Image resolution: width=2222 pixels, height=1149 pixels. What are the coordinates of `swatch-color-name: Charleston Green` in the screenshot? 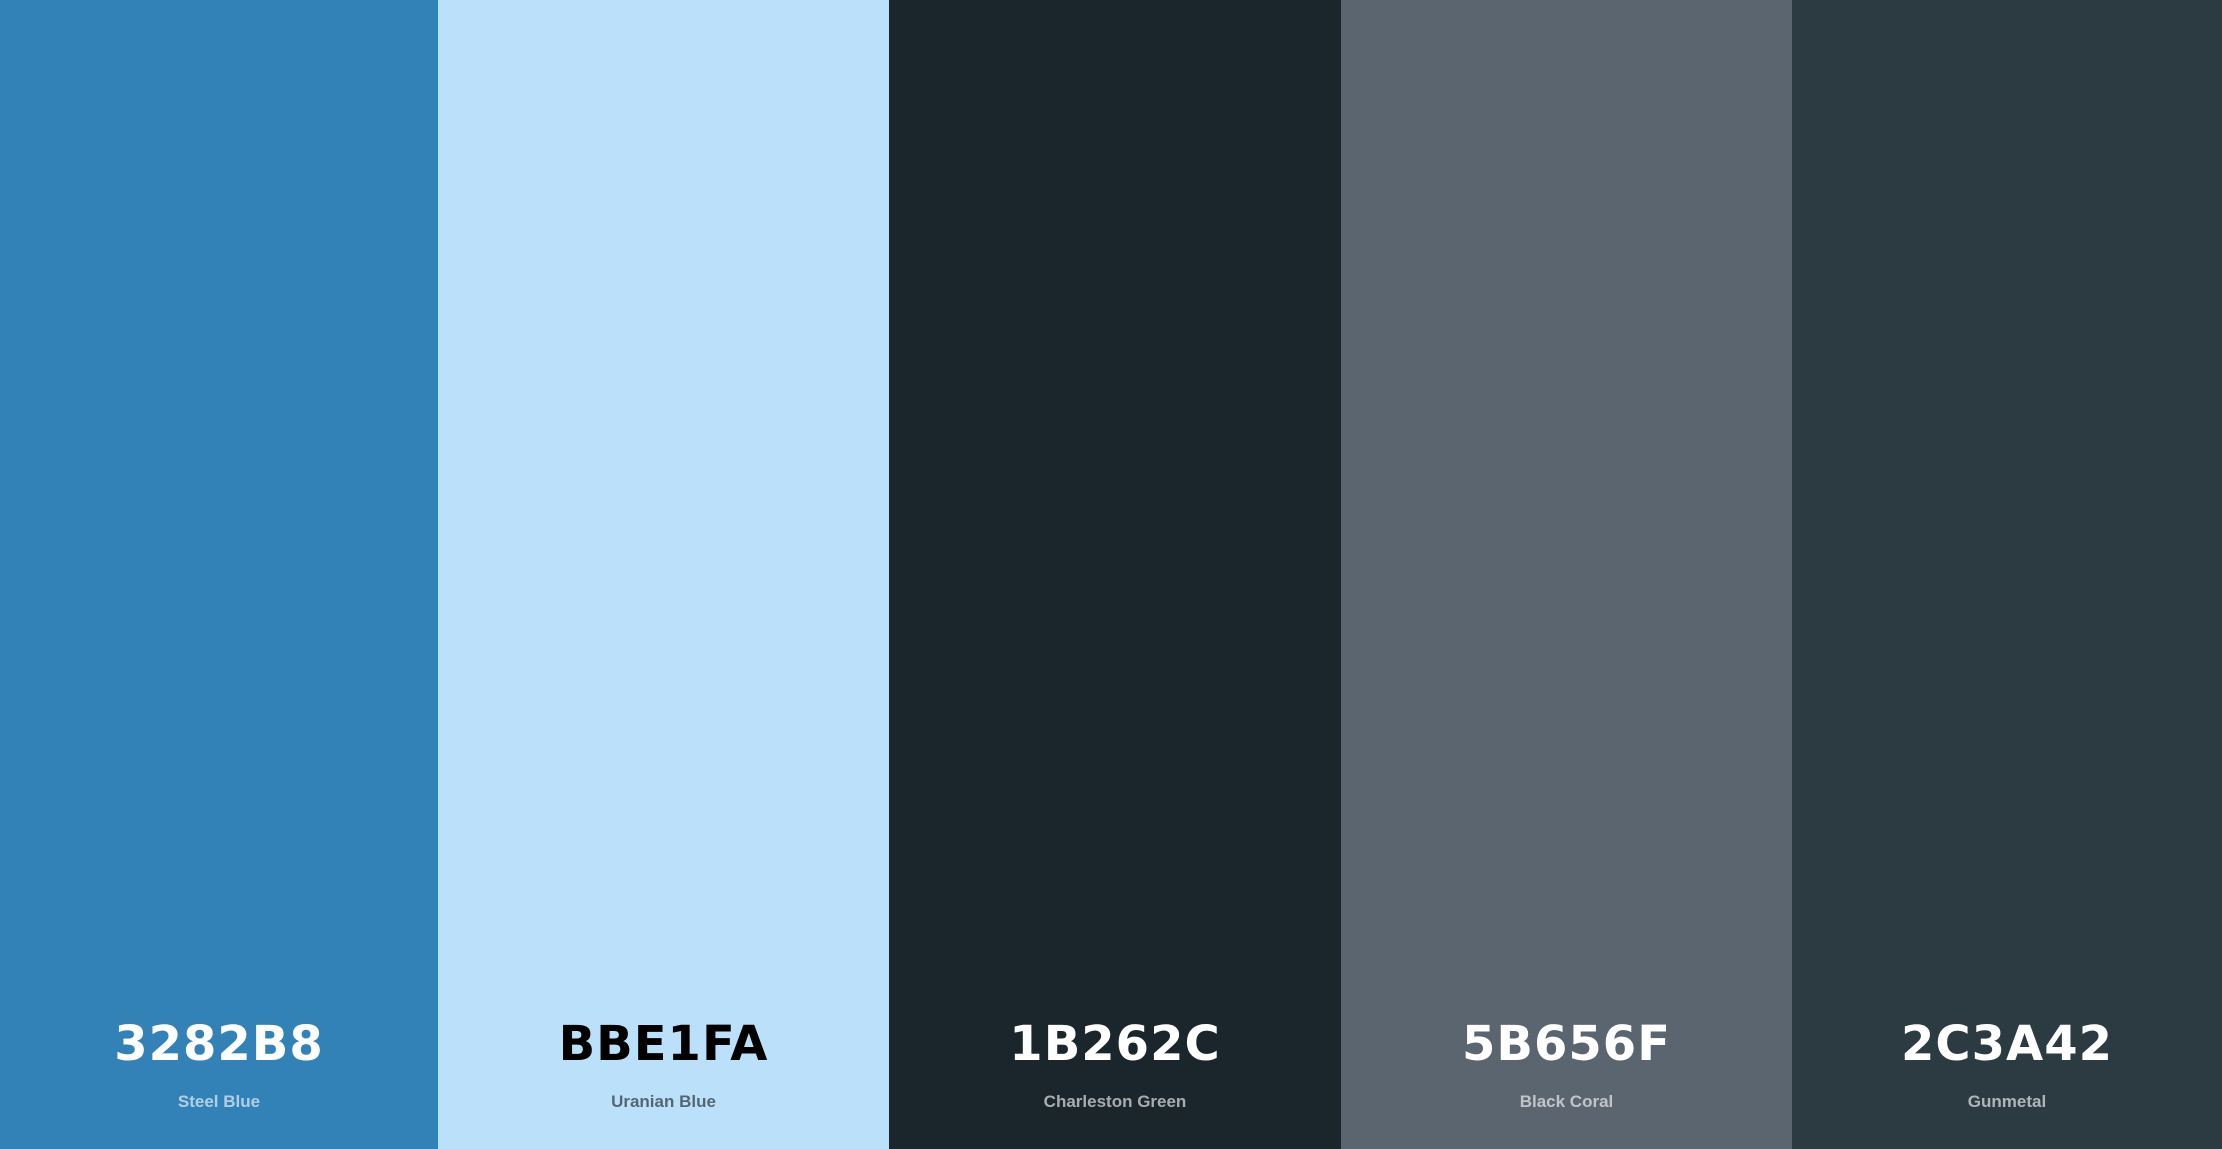 It's located at (1115, 1101).